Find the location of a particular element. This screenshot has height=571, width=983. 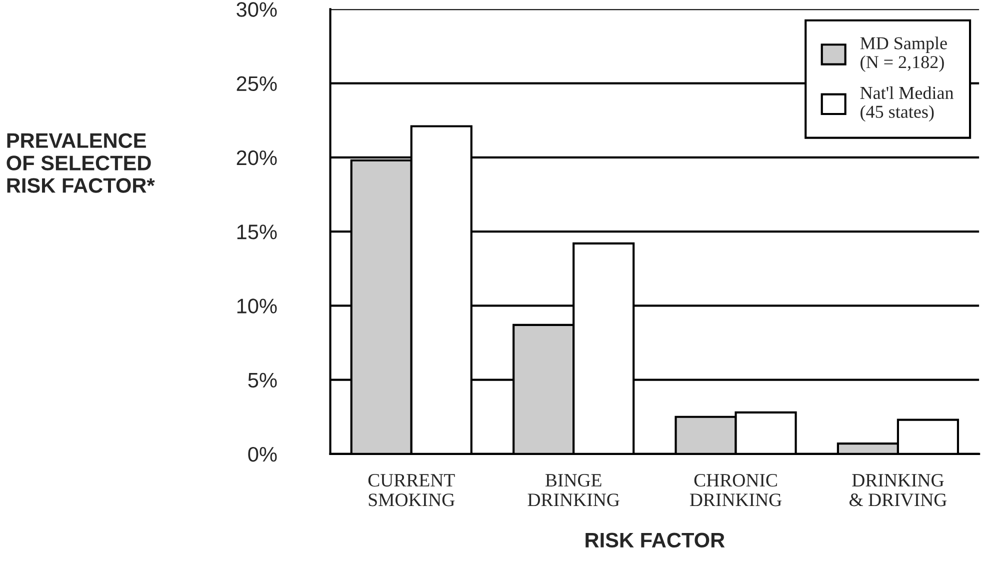

y-tick-label: 25% is located at coordinates (256, 84).